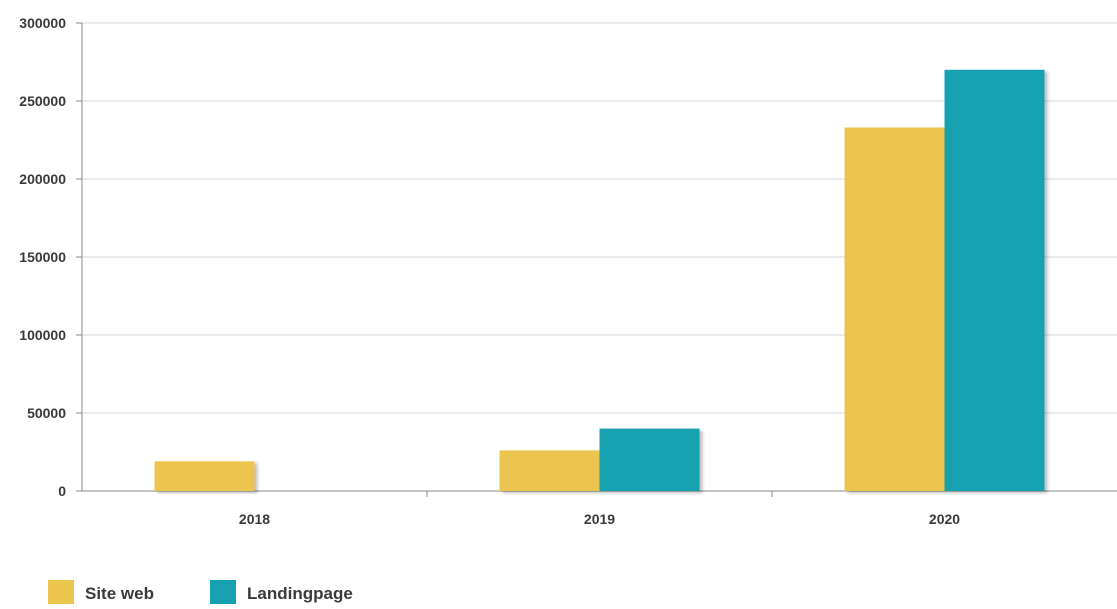  Describe the element at coordinates (61, 592) in the screenshot. I see `legend-swatch-site-web` at that location.